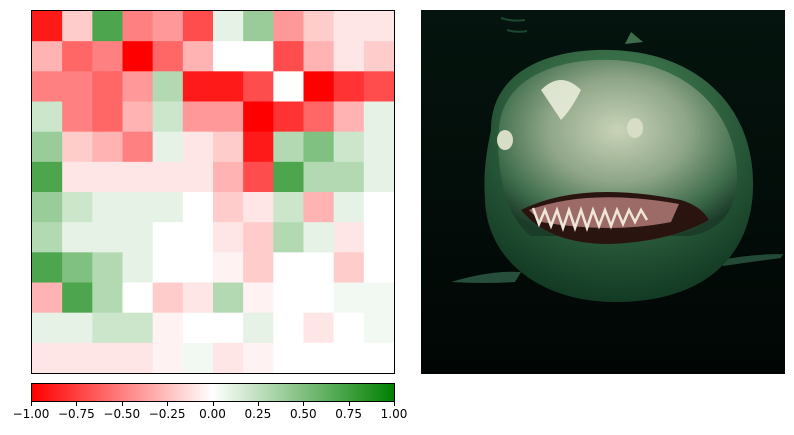 Image resolution: width=794 pixels, height=435 pixels. I want to click on heatmap-cell-r8-c5, so click(198, 267).